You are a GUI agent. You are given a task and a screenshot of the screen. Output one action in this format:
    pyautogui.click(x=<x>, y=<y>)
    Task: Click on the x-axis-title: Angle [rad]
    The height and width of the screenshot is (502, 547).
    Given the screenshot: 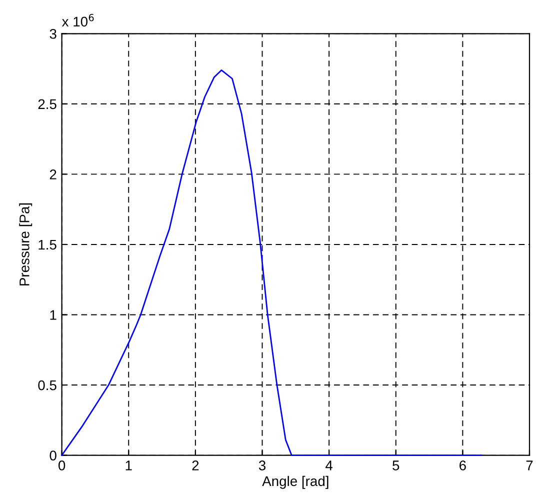 What is the action you would take?
    pyautogui.click(x=295, y=482)
    